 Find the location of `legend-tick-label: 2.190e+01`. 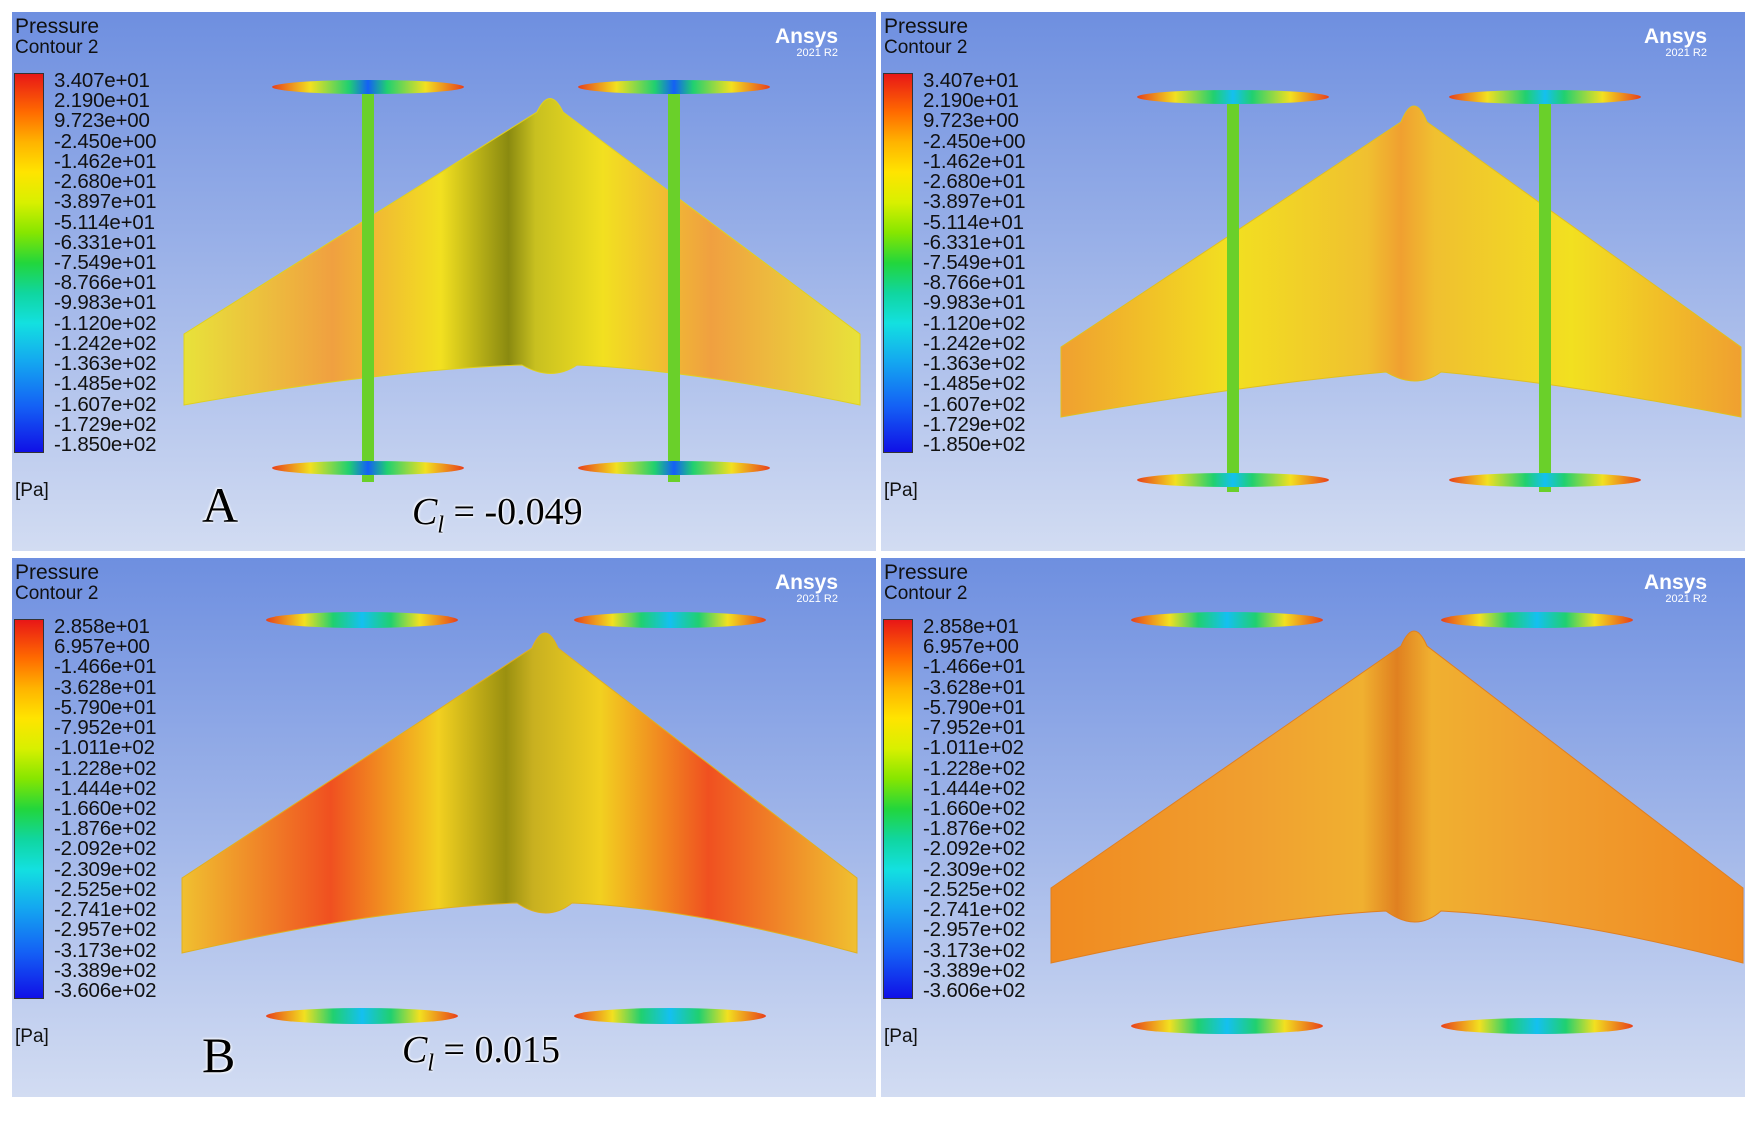

legend-tick-label: 2.190e+01 is located at coordinates (102, 100).